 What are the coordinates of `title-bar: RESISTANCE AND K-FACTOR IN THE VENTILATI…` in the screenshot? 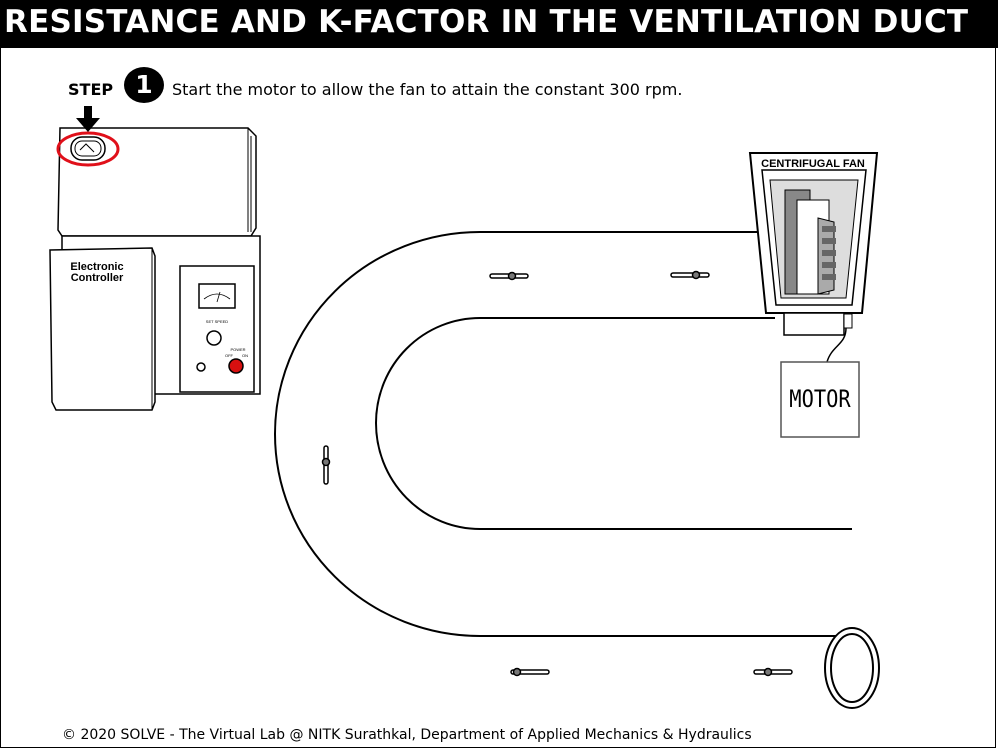 It's located at (499, 24).